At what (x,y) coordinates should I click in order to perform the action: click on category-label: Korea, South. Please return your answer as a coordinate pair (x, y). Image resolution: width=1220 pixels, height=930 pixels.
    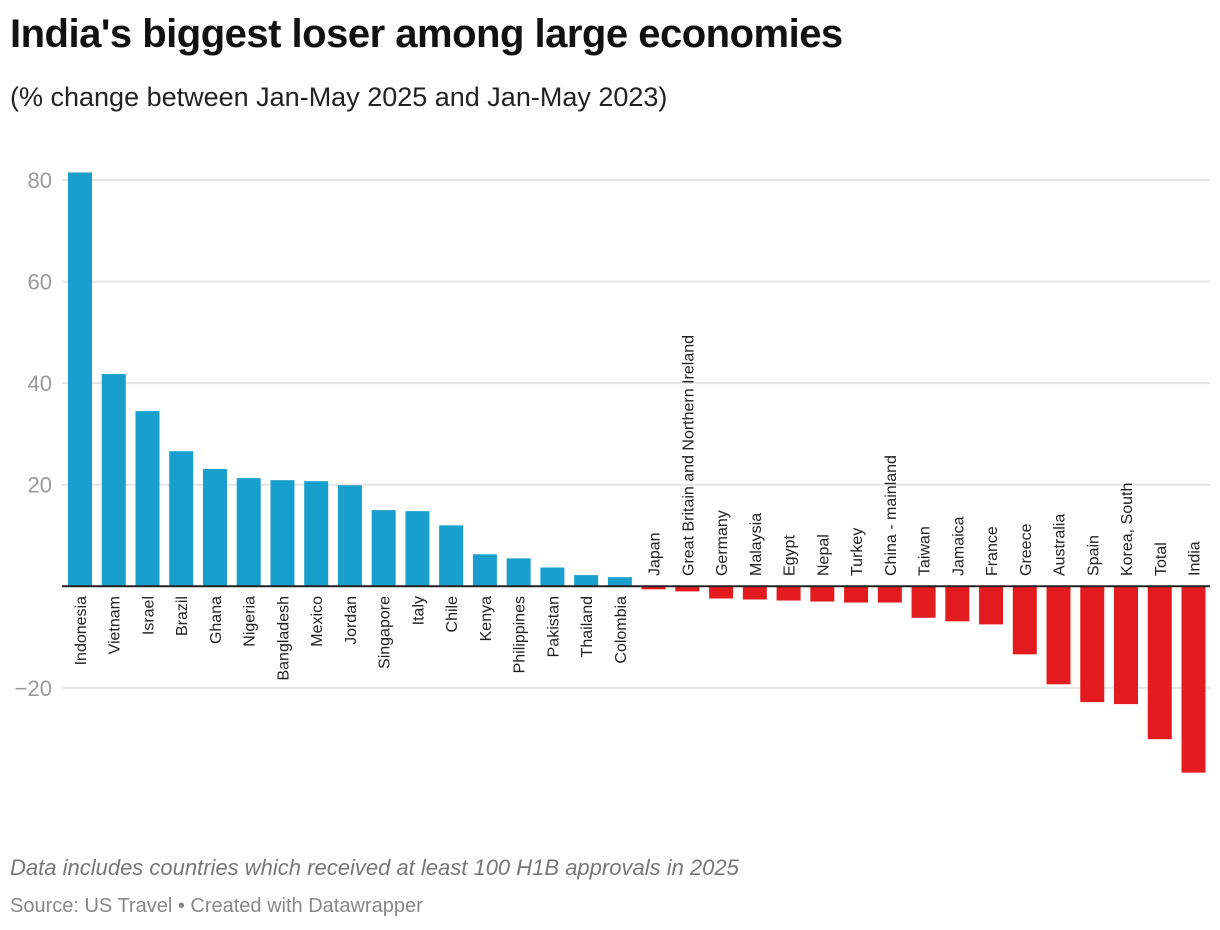
    Looking at the image, I should click on (1127, 529).